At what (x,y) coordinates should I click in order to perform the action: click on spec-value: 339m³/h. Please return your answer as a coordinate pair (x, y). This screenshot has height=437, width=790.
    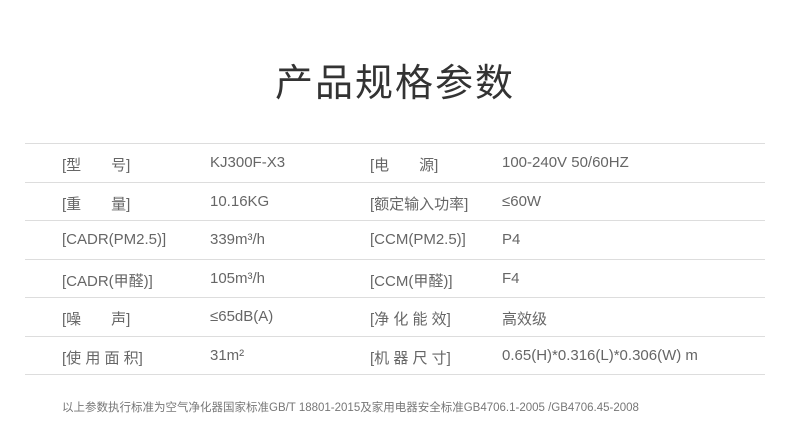
    Looking at the image, I should click on (238, 239).